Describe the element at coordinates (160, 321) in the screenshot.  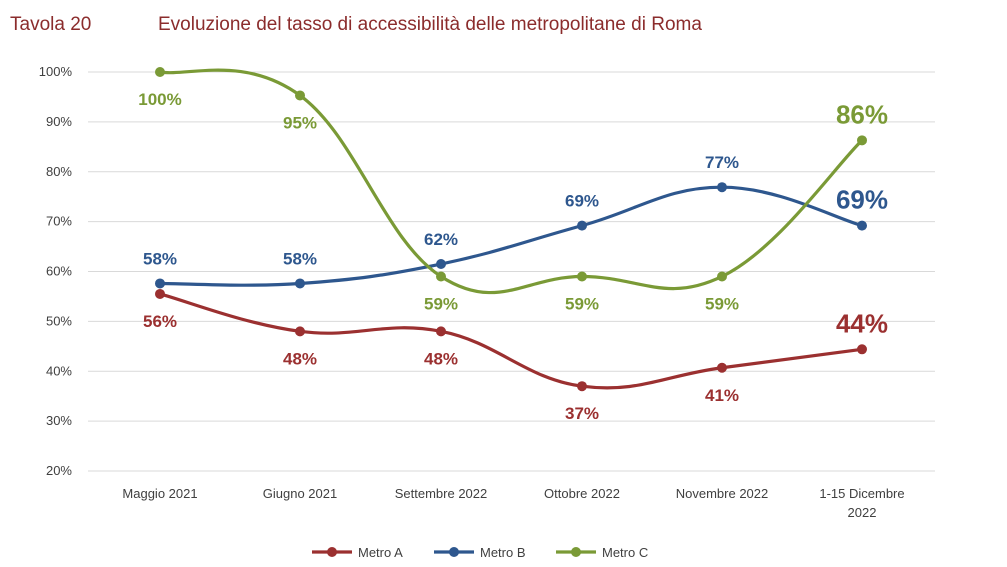
I see `metro-a-data-label: 56%` at that location.